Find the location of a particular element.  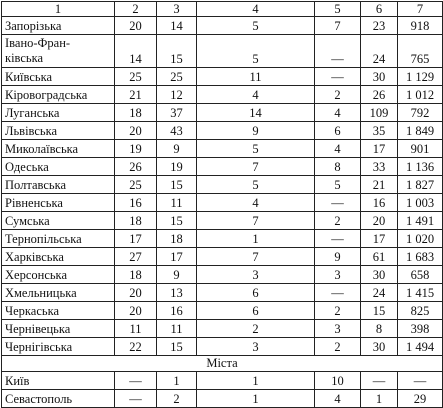

column-header-5: 5 is located at coordinates (337, 9).